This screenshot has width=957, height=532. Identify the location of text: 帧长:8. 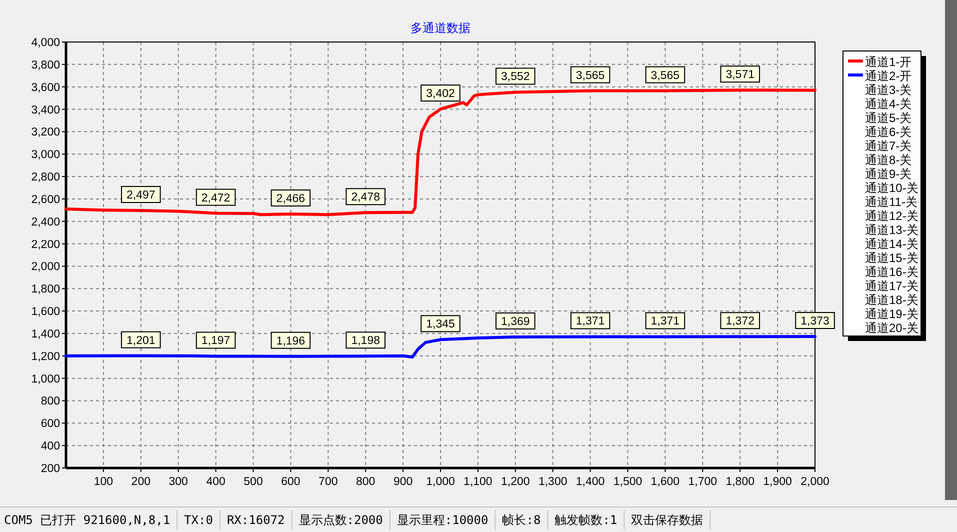
(521, 520).